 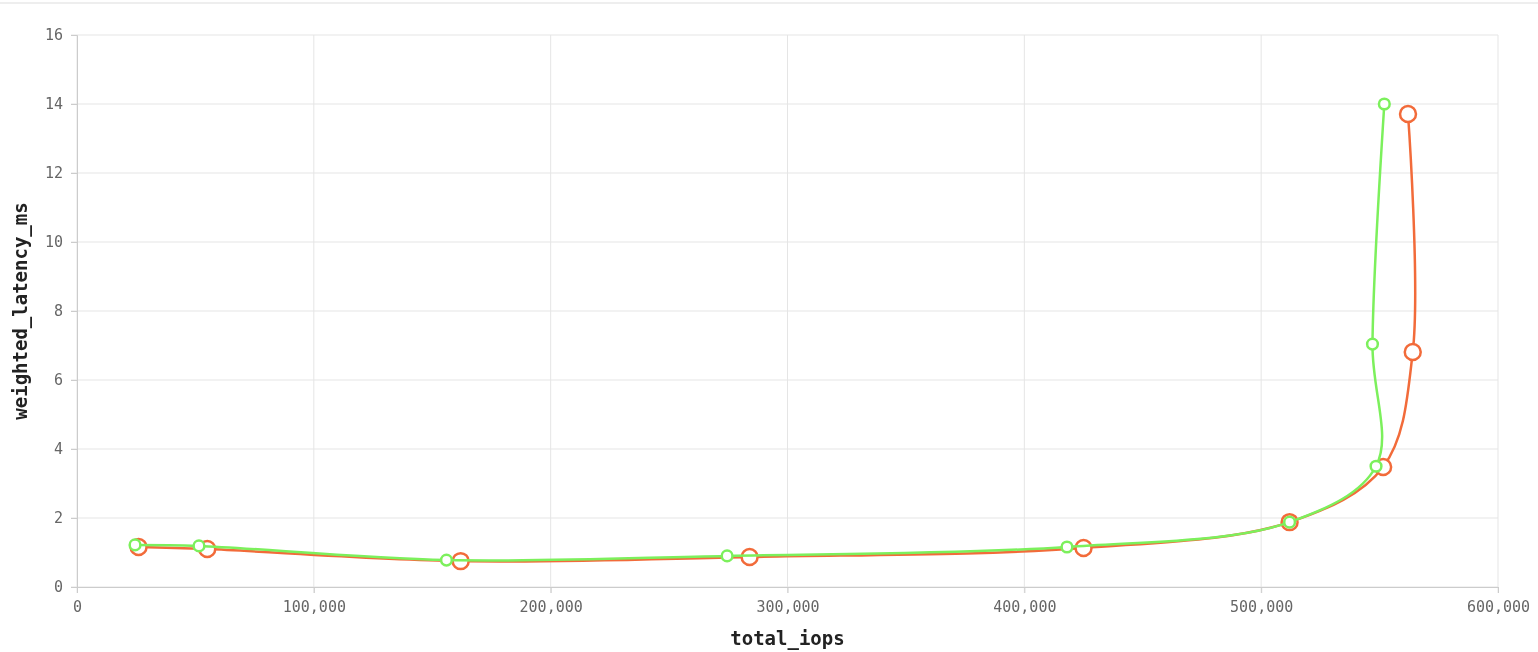 I want to click on y-tick-label: 0, so click(x=58, y=587).